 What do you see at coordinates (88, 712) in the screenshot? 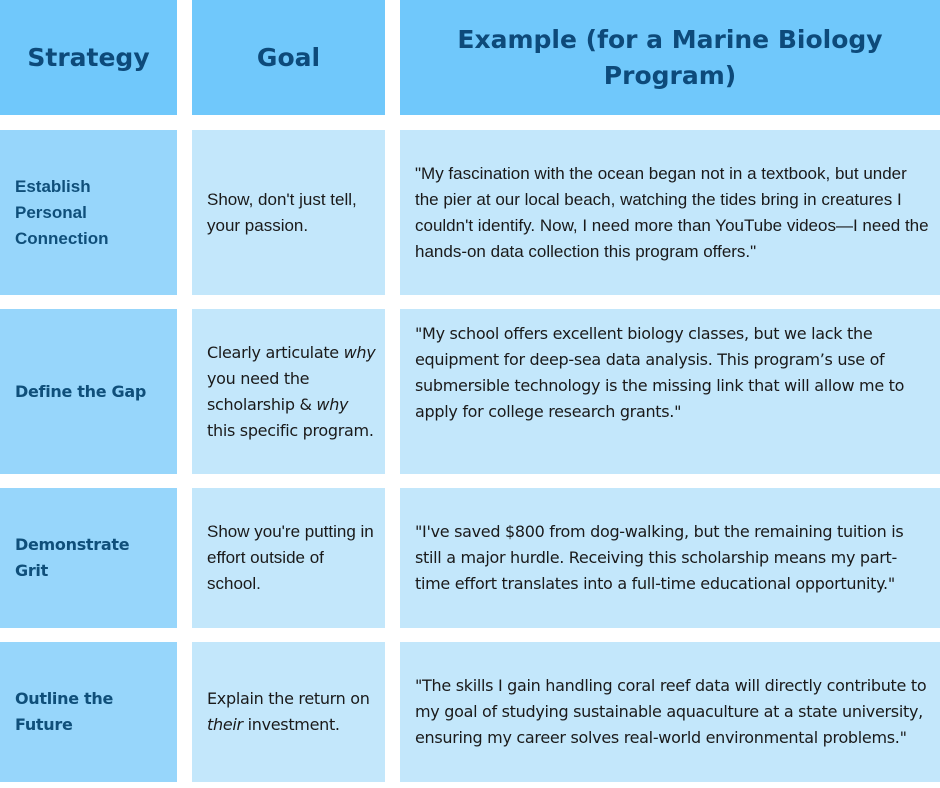
I see `strategy-cell: Outline the Future` at bounding box center [88, 712].